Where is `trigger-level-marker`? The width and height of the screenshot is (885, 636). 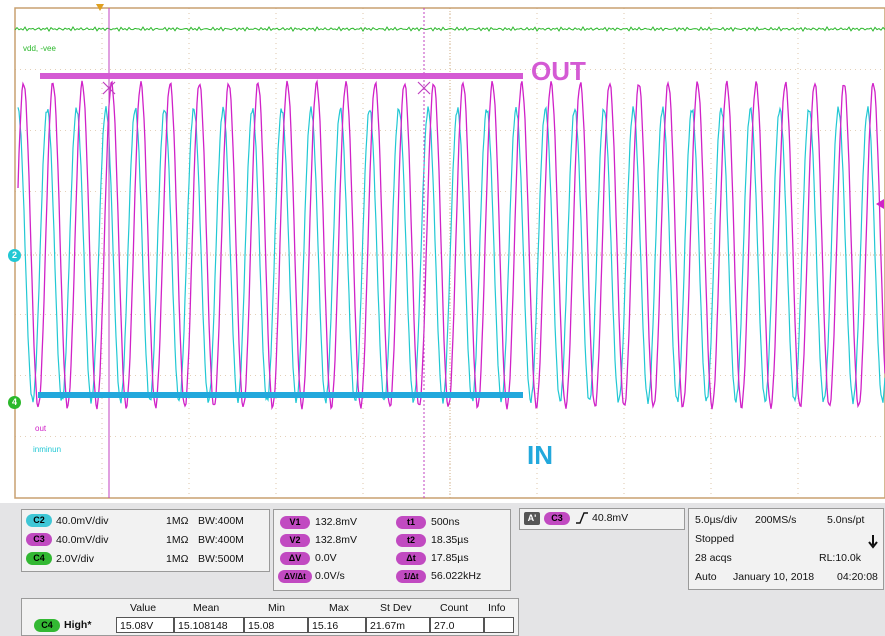
trigger-level-marker is located at coordinates (880, 204).